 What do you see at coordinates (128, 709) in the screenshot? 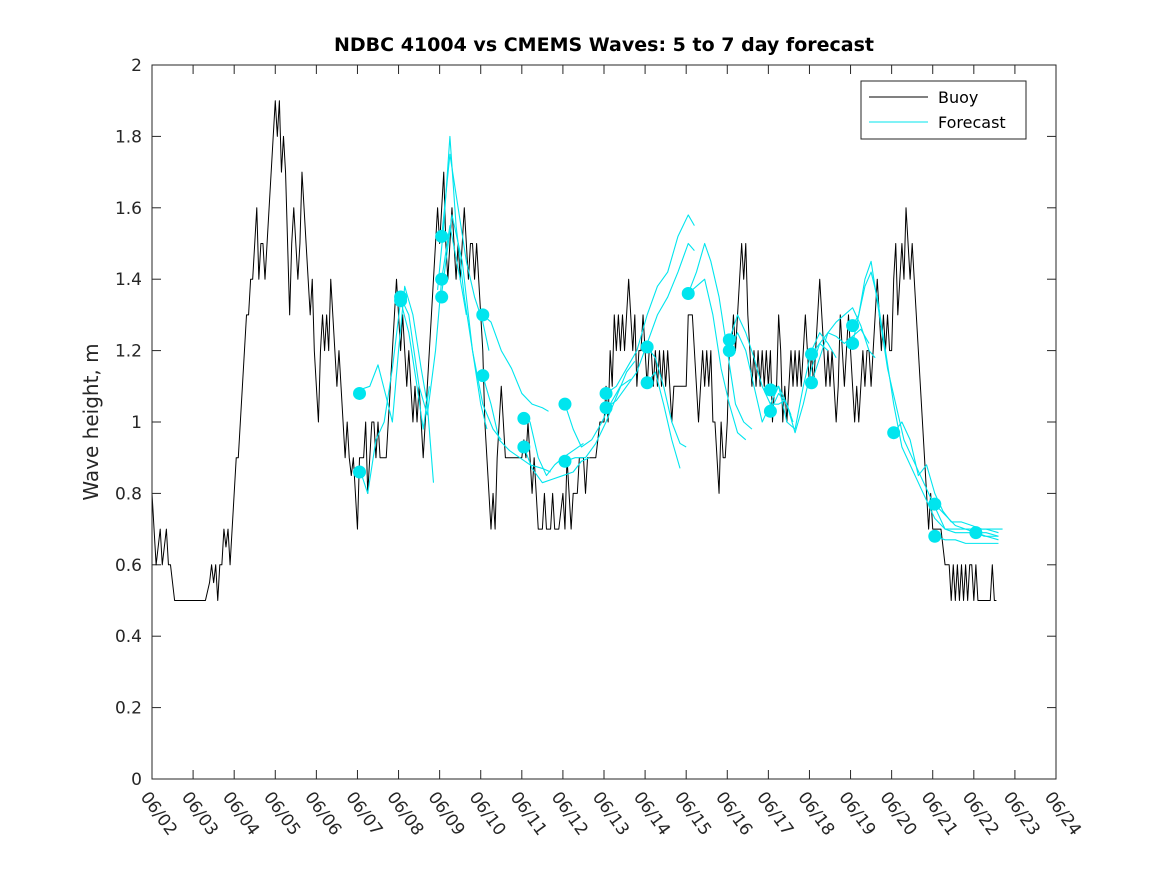
I see `y-tick-label: 0.2` at bounding box center [128, 709].